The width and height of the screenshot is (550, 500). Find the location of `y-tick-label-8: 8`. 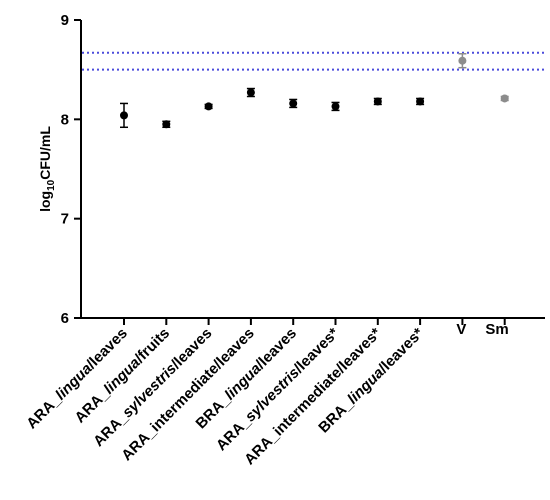

y-tick-label-8: 8 is located at coordinates (65, 119).